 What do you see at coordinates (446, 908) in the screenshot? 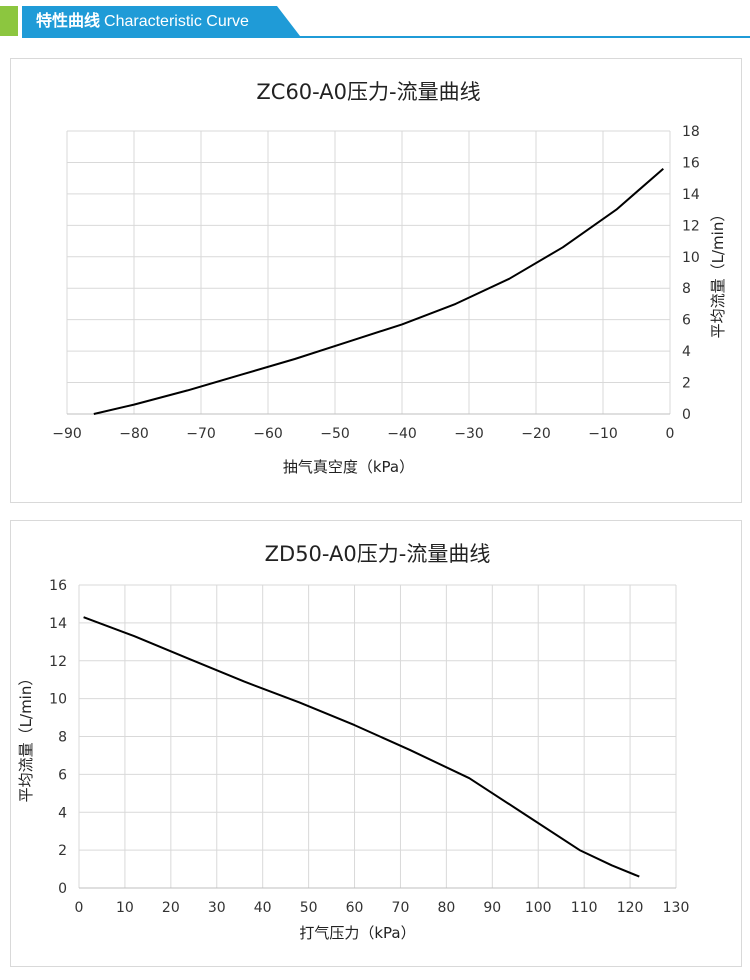
I see `x-tick-label: 80` at bounding box center [446, 908].